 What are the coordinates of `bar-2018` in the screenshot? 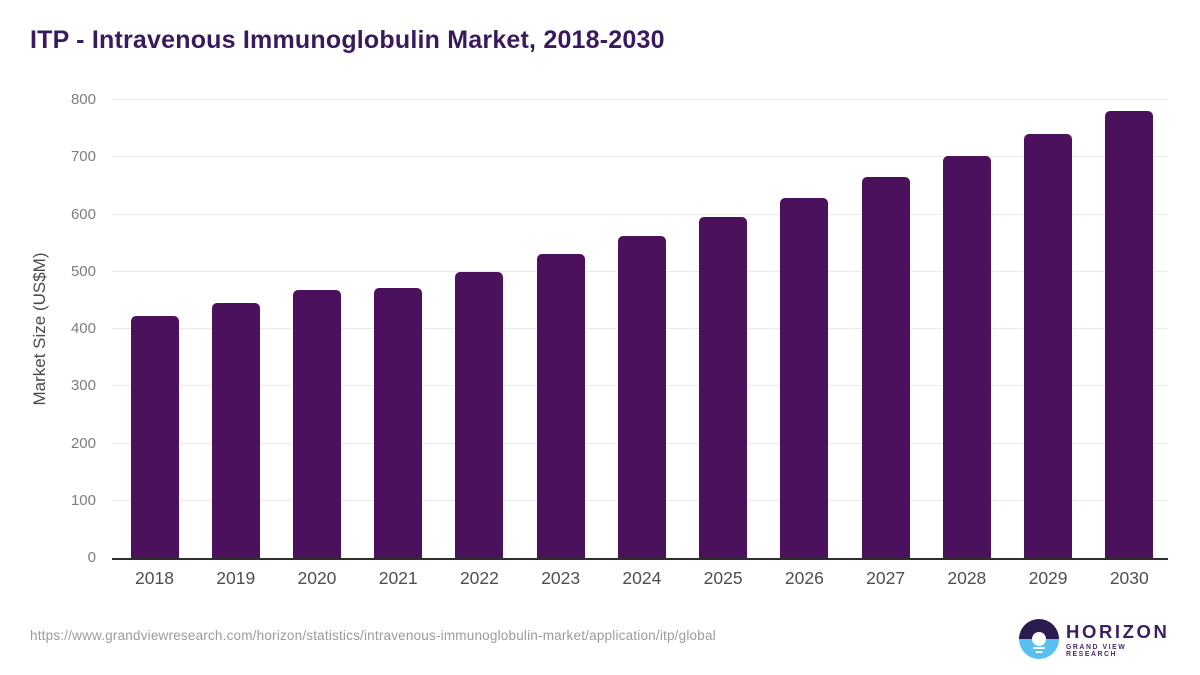 It's located at (154, 437).